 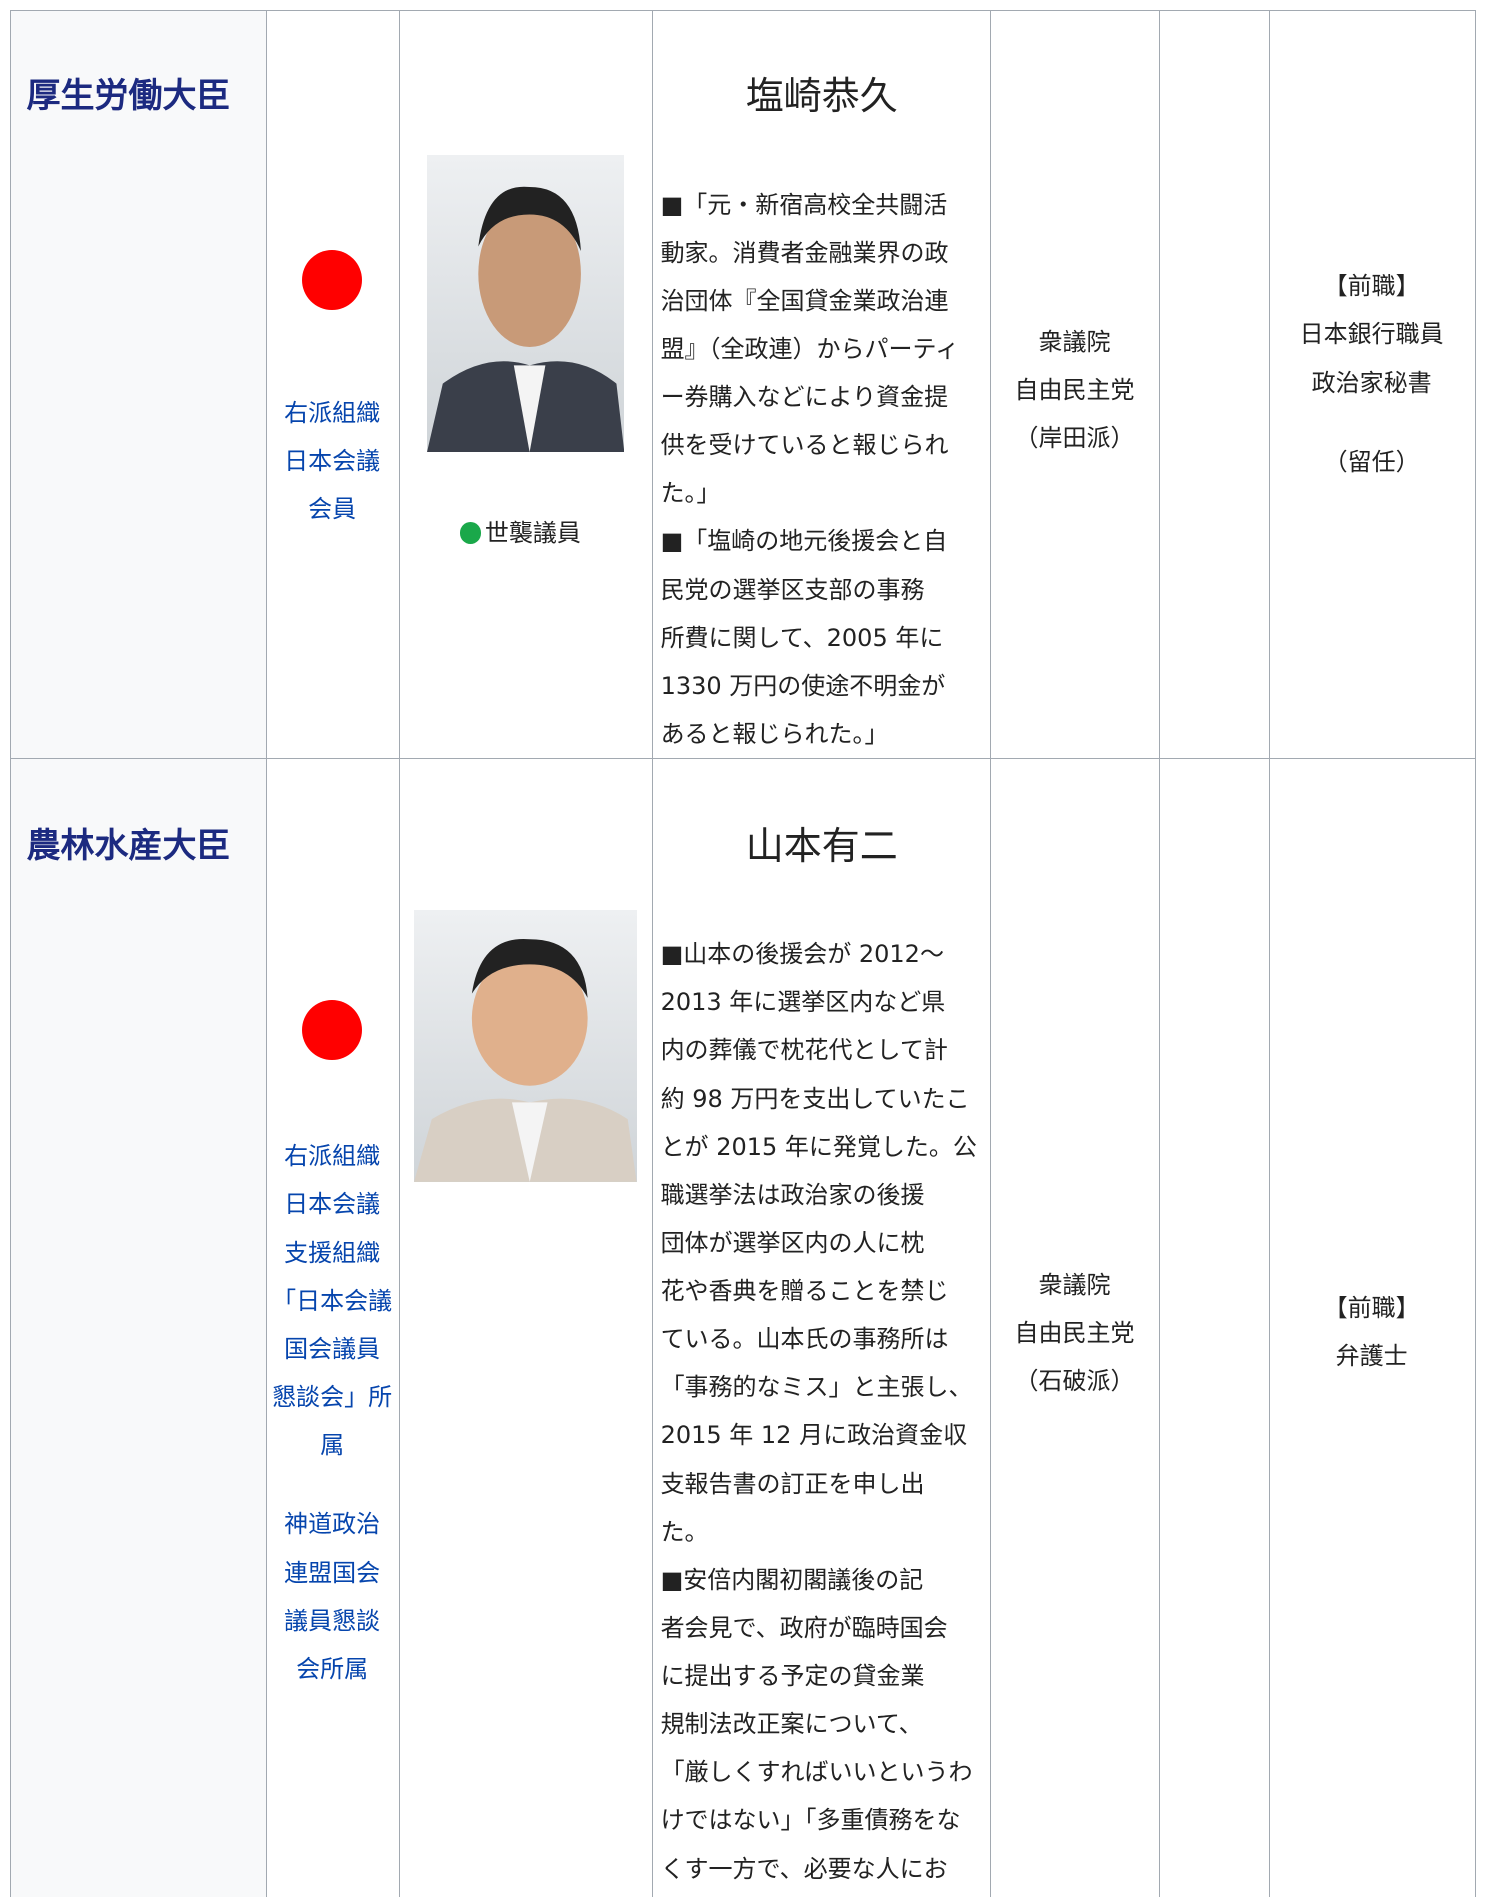 What do you see at coordinates (332, 1396) in the screenshot?
I see `org-link: 懇談会」所` at bounding box center [332, 1396].